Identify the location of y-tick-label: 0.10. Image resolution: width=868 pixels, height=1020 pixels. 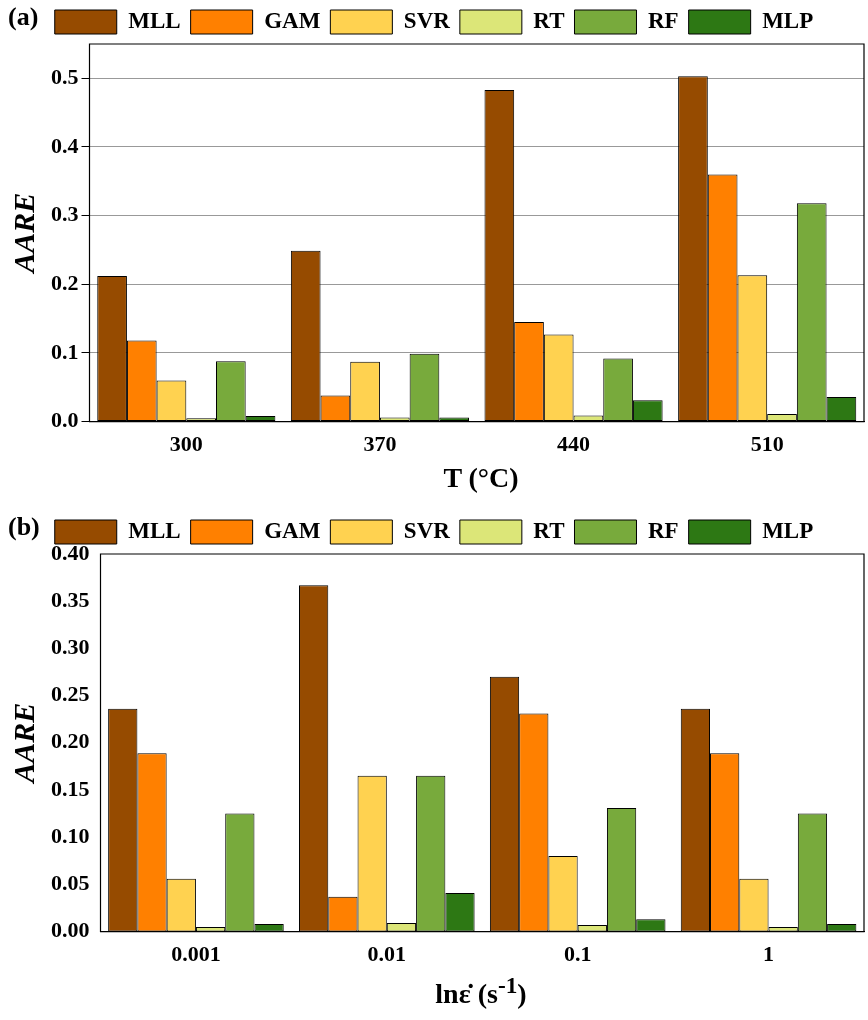
(70, 835).